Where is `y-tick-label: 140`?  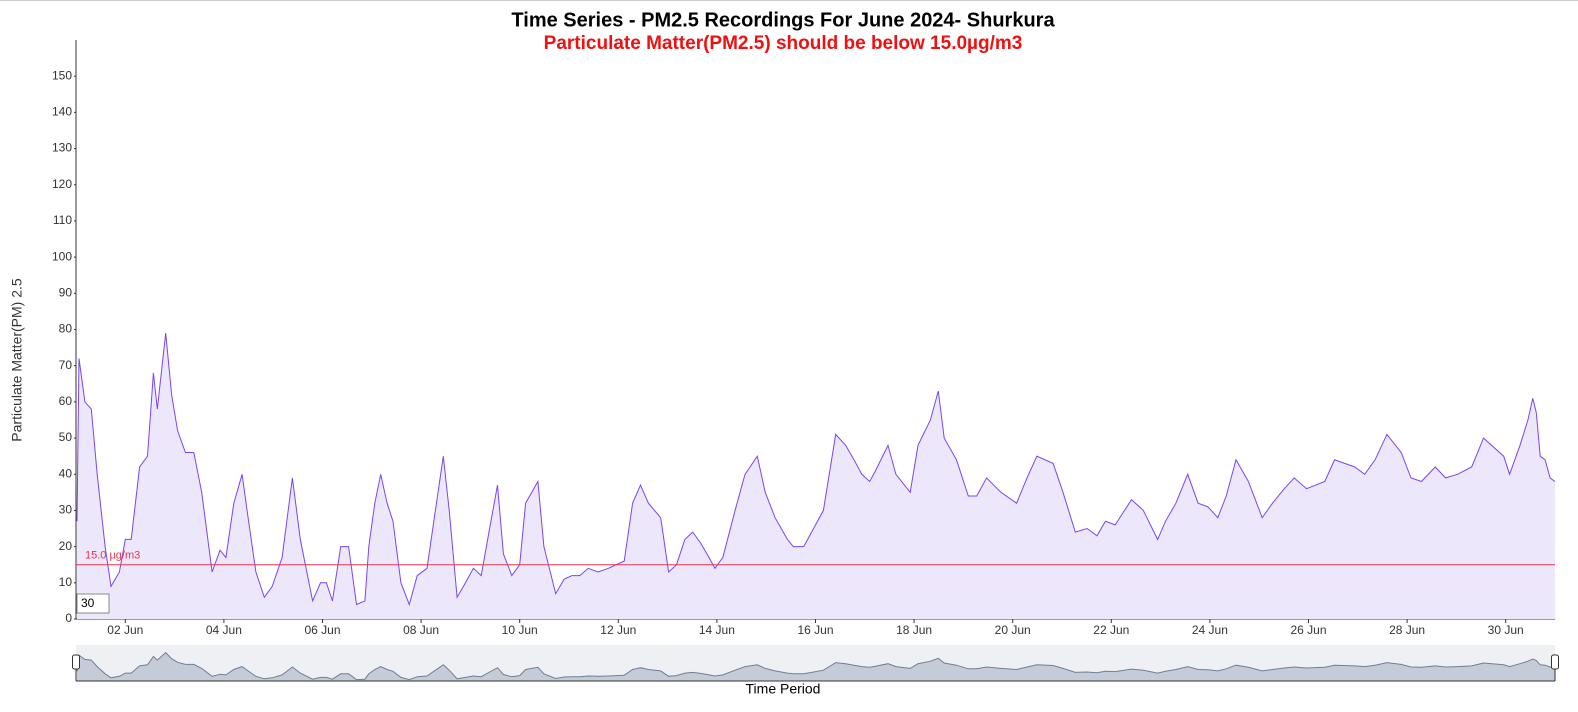 y-tick-label: 140 is located at coordinates (62, 112).